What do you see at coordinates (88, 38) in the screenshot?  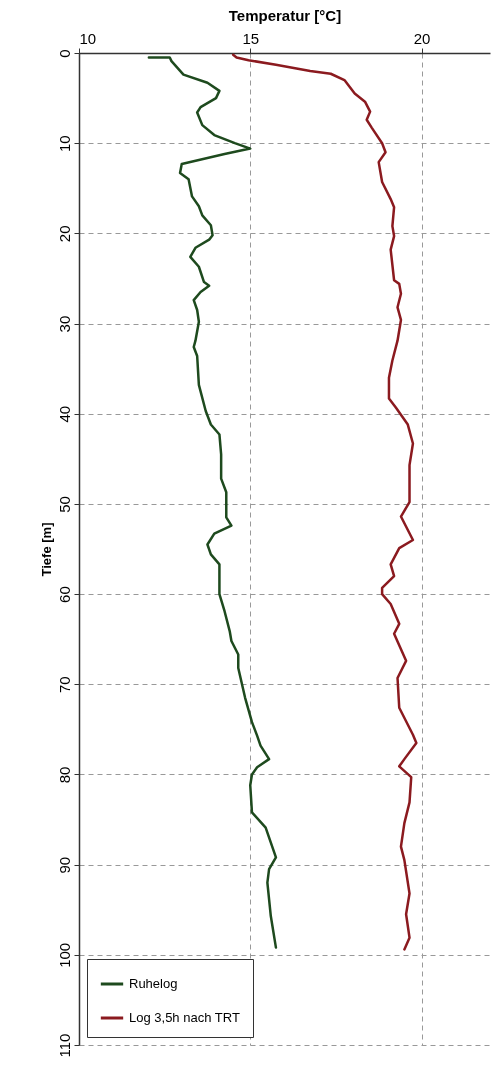 I see `x-tick-label: 10` at bounding box center [88, 38].